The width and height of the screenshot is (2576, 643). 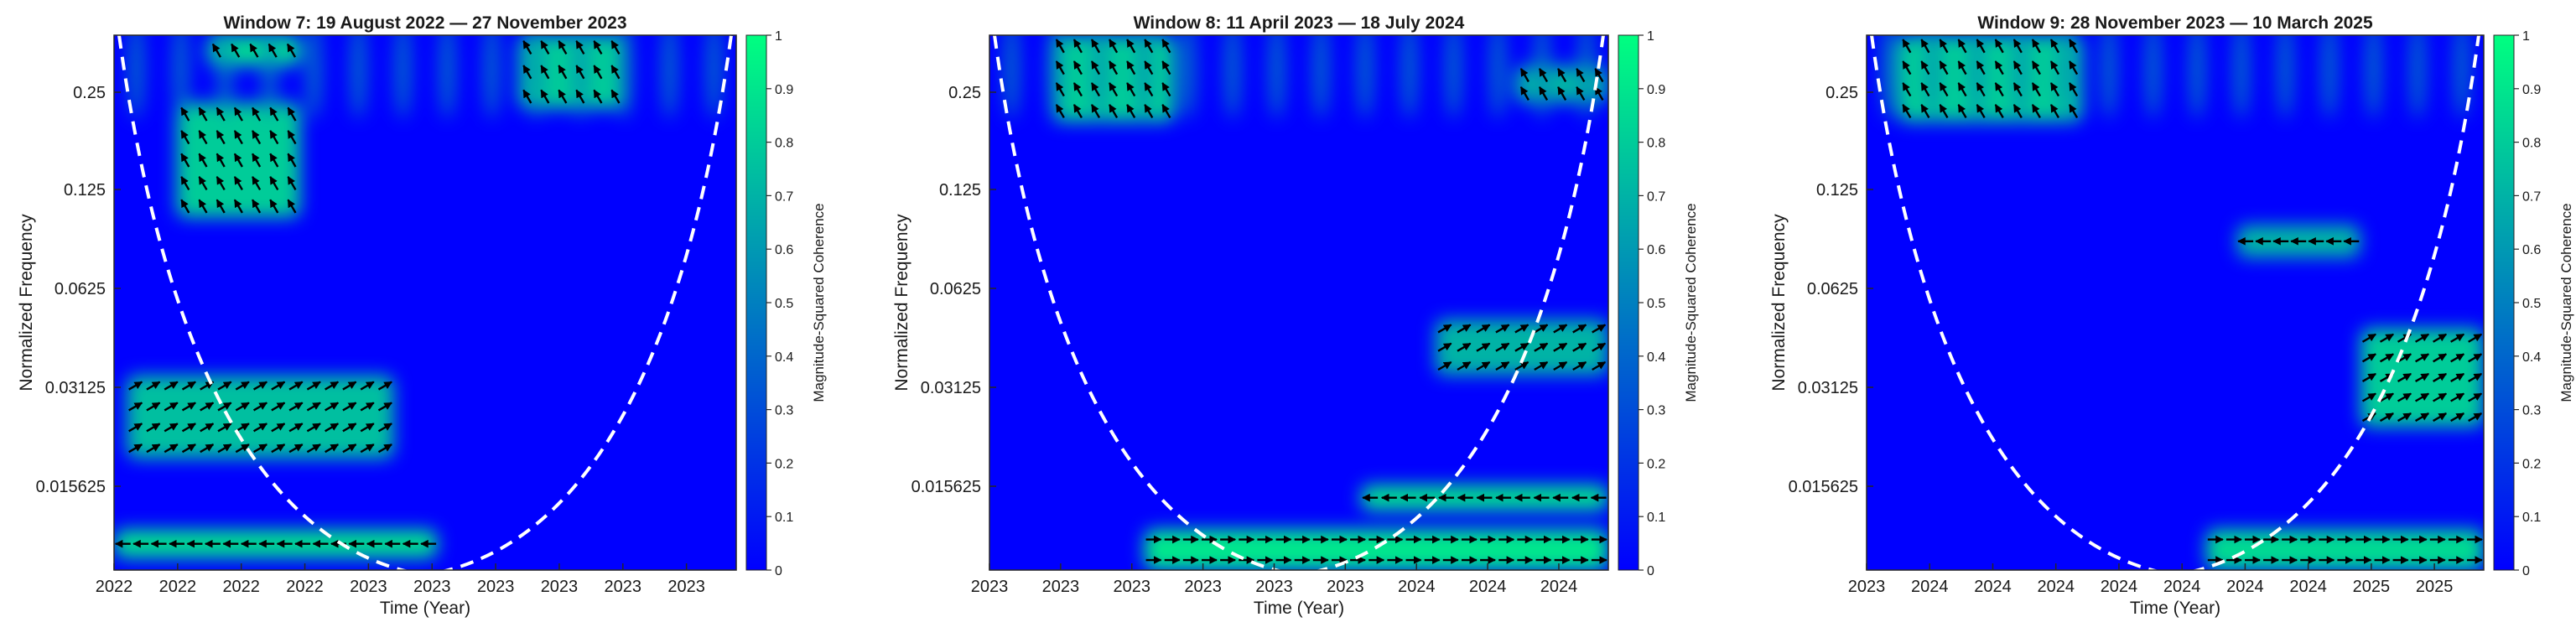 What do you see at coordinates (75, 388) in the screenshot?
I see `y-tick-label: 0.03125` at bounding box center [75, 388].